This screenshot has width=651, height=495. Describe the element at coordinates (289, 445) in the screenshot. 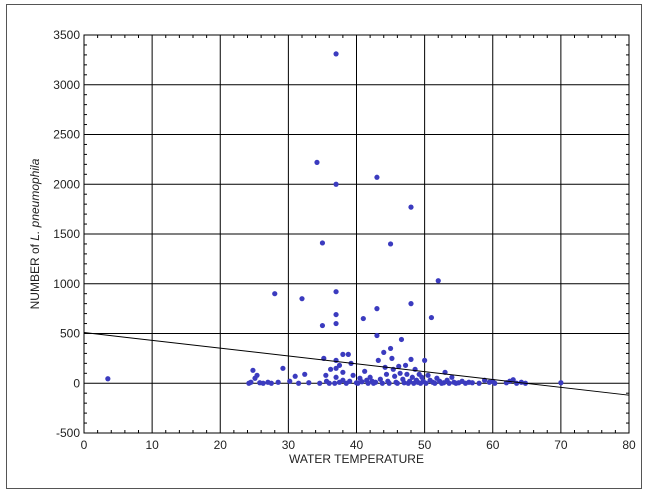

I see `x-tick-label: 30` at that location.